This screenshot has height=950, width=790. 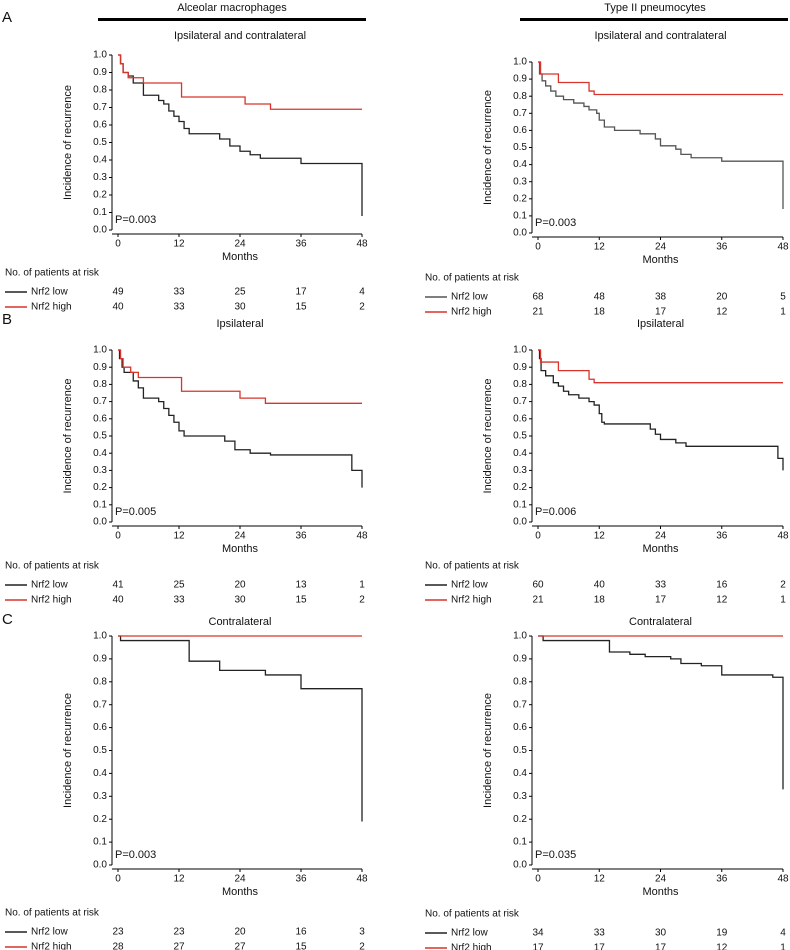 I want to click on at-risk-count: 30, so click(x=661, y=933).